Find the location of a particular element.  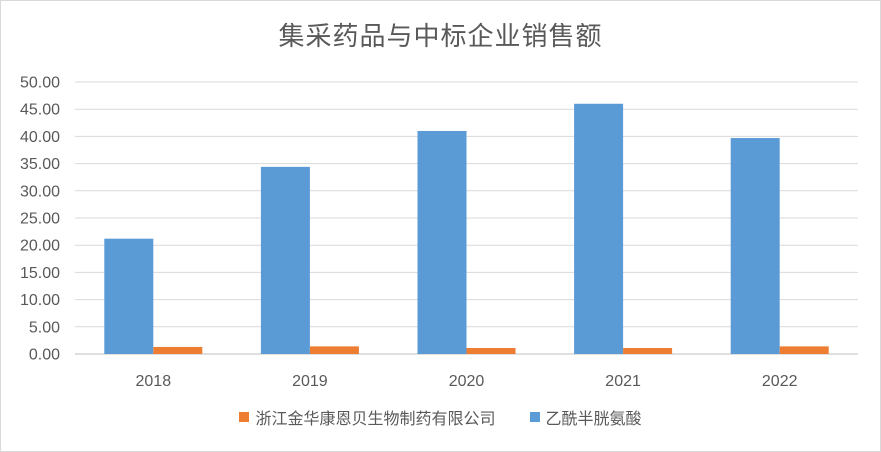

y-tick-label: 5.00 is located at coordinates (44, 327).